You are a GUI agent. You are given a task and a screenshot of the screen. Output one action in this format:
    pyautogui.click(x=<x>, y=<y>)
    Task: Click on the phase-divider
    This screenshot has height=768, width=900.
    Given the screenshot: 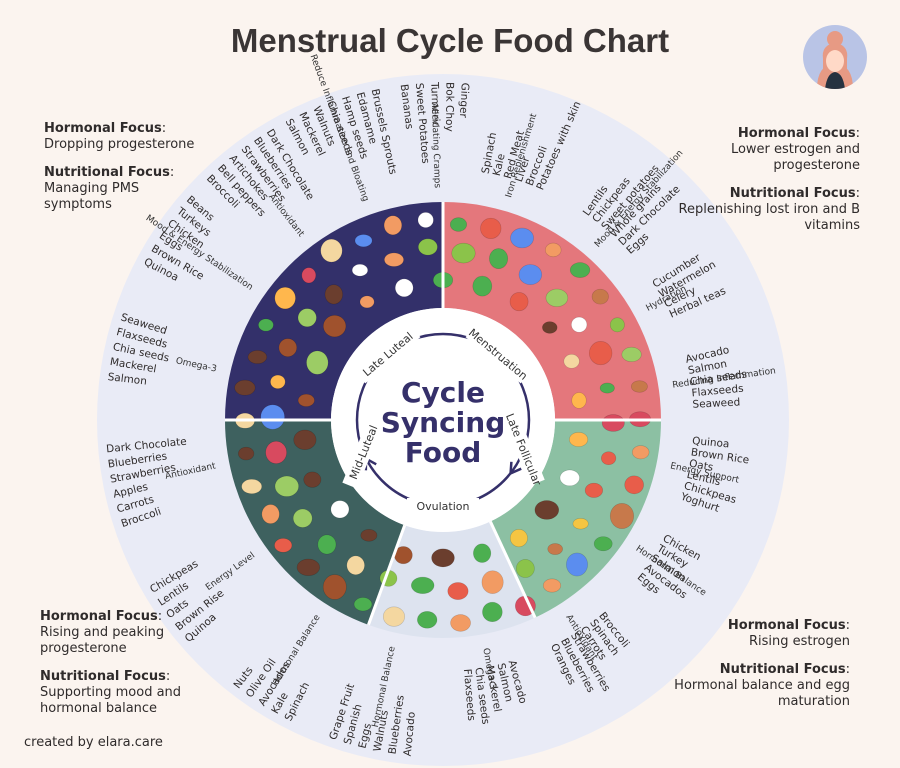 What is the action you would take?
    pyautogui.click(x=387, y=575)
    